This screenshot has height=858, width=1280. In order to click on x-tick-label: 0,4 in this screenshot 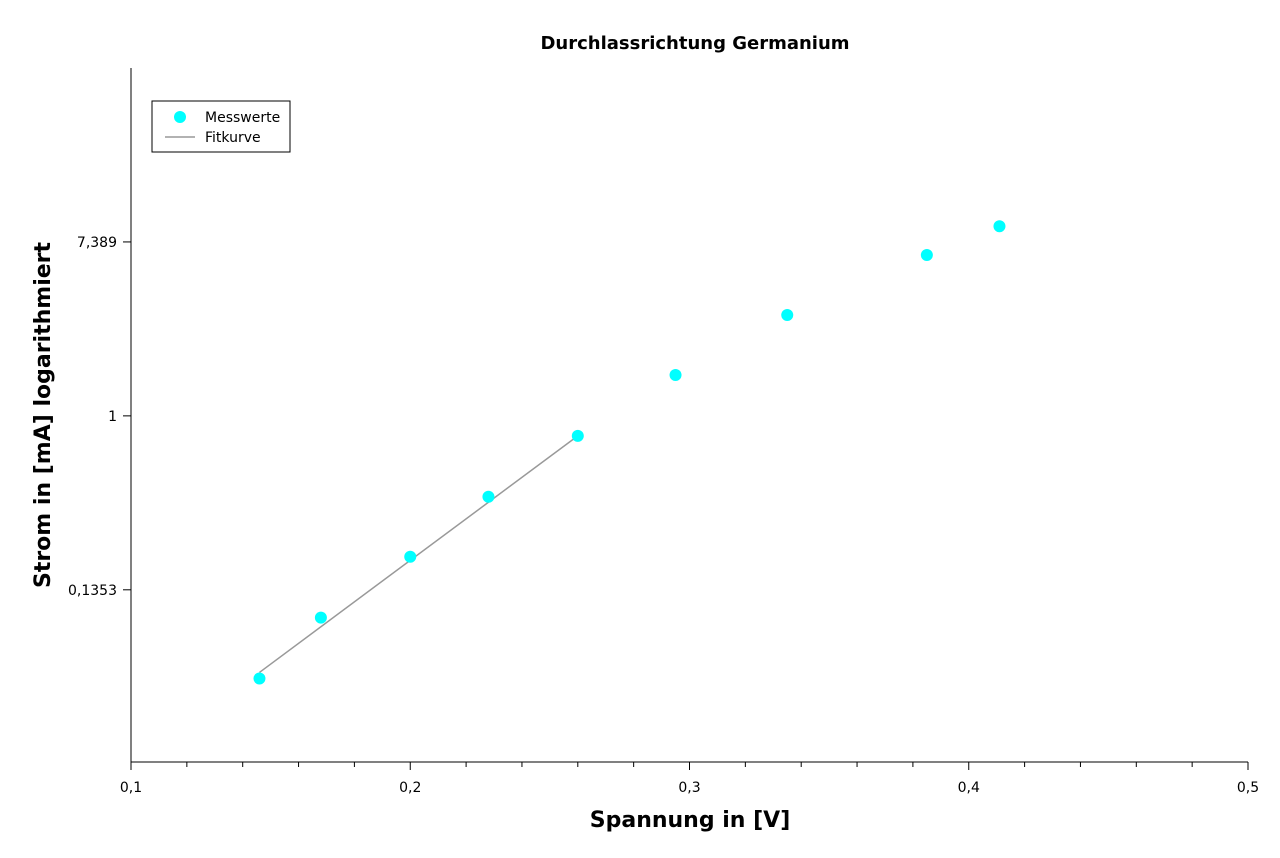, I will do `click(969, 788)`.